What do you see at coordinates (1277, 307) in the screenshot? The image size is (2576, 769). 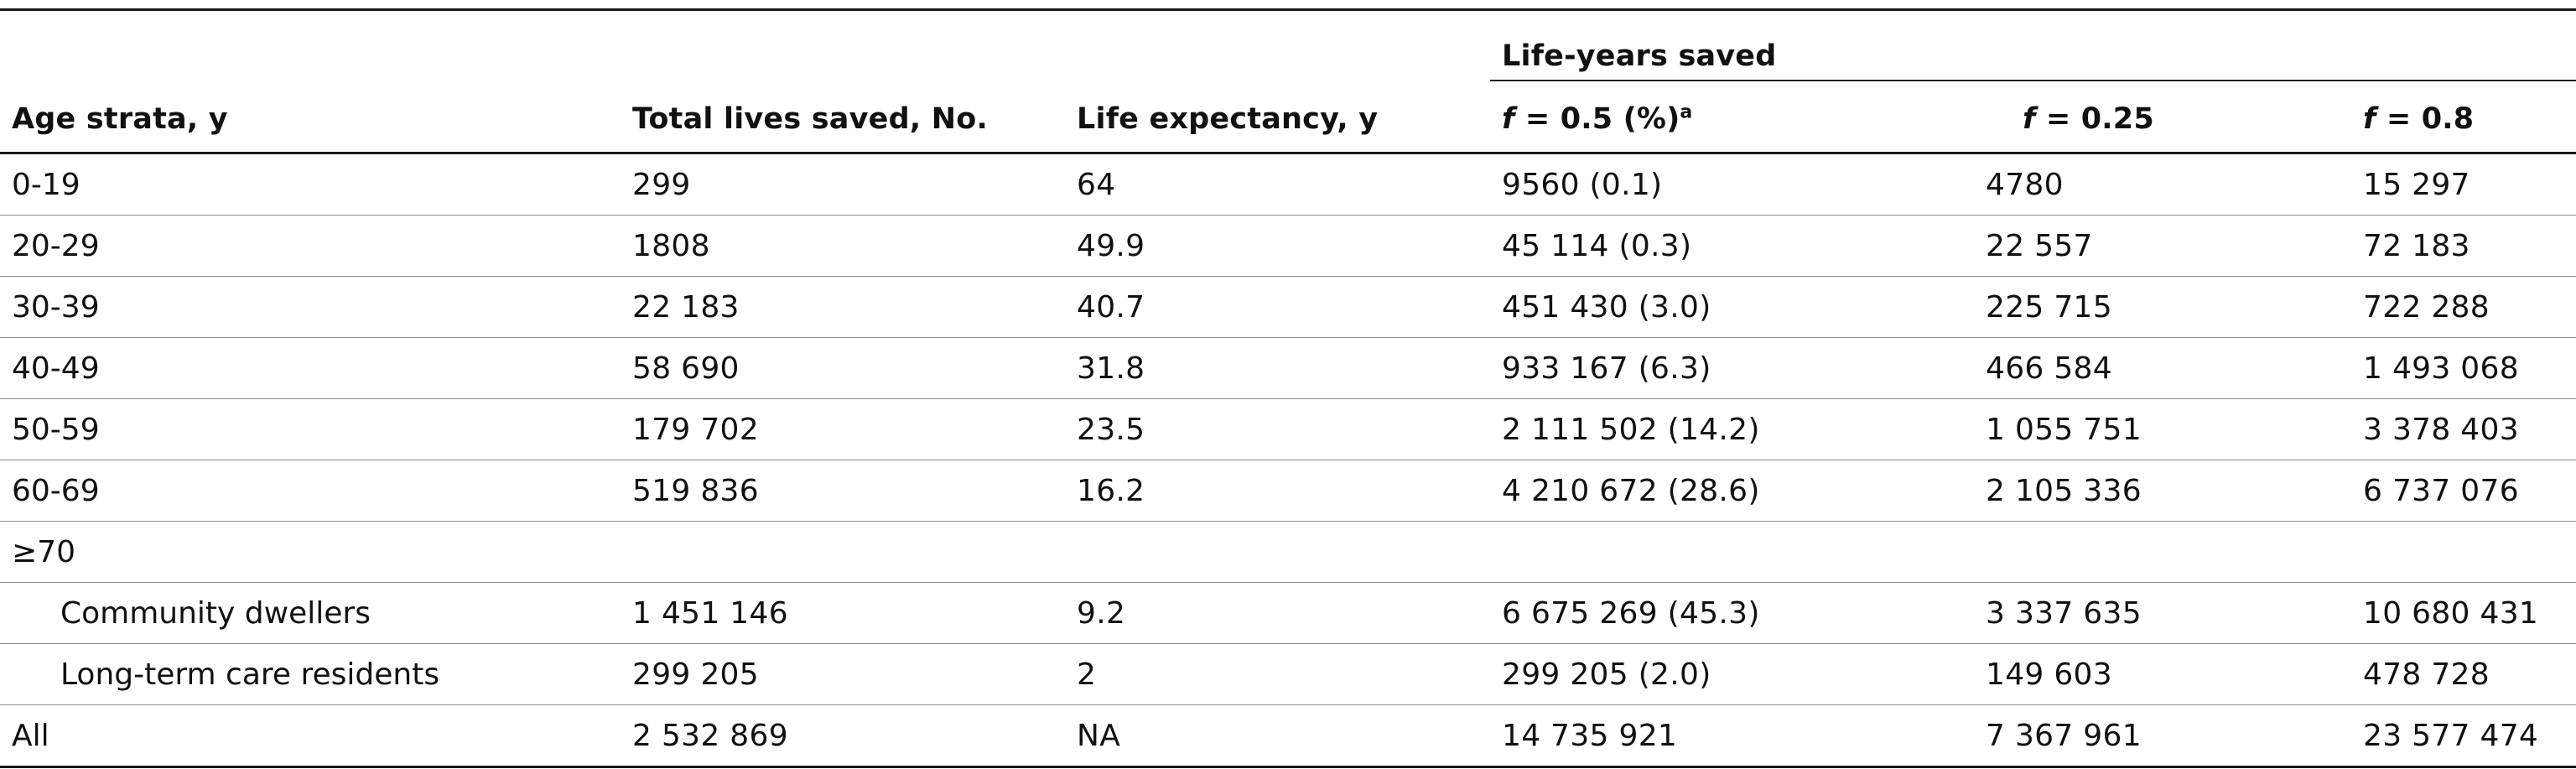 I see `cell-life-expectancy: 40.7` at bounding box center [1277, 307].